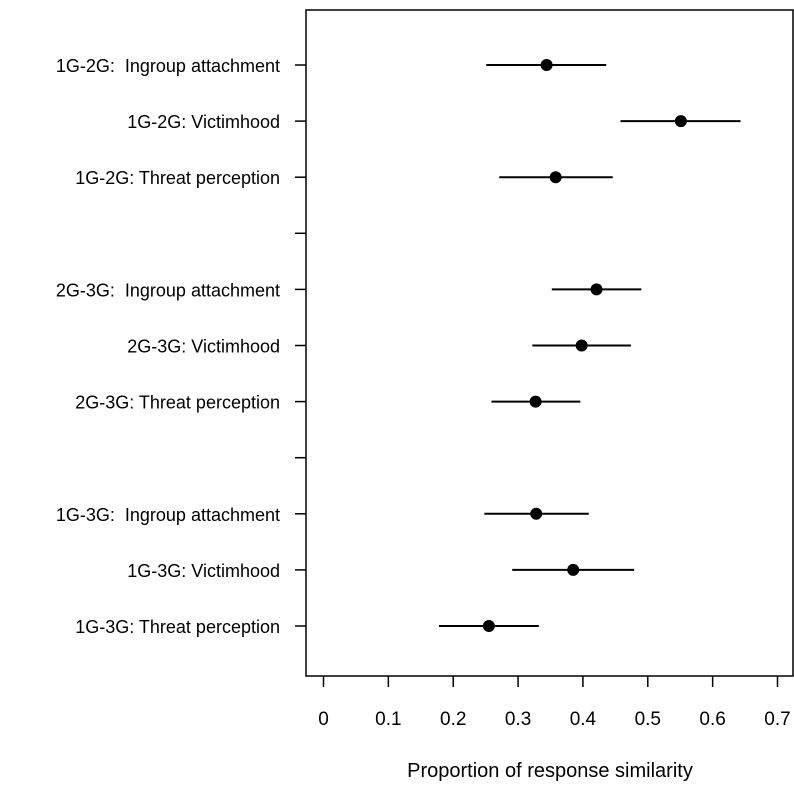  Describe the element at coordinates (177, 178) in the screenshot. I see `y-tick-label: 1G-2G: Threat perception` at that location.